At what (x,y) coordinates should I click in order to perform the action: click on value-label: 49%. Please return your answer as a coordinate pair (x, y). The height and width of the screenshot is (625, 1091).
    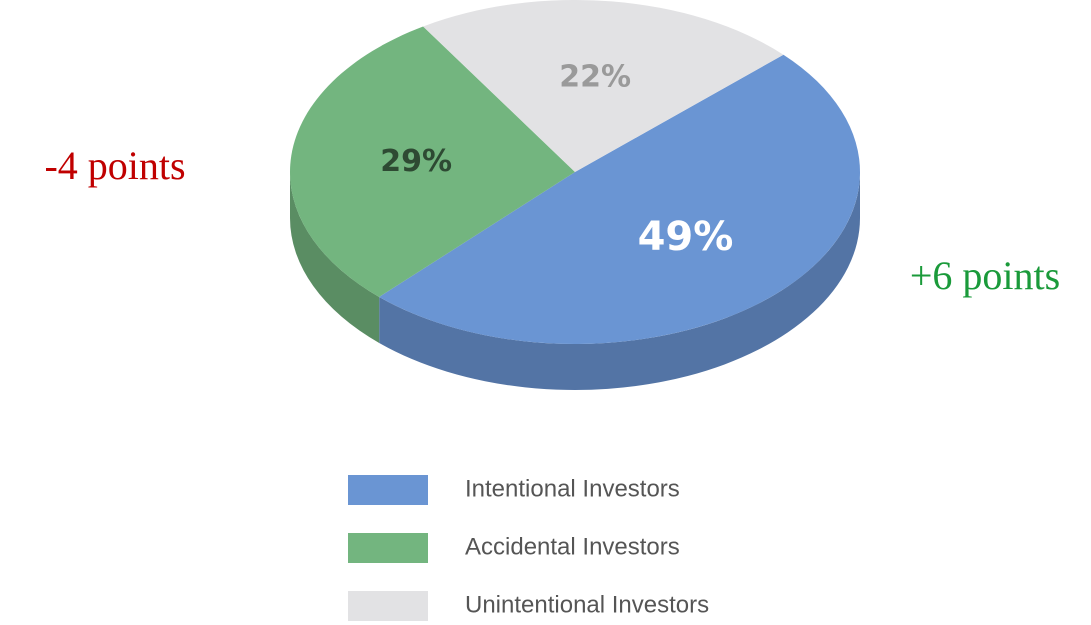
    Looking at the image, I should click on (686, 237).